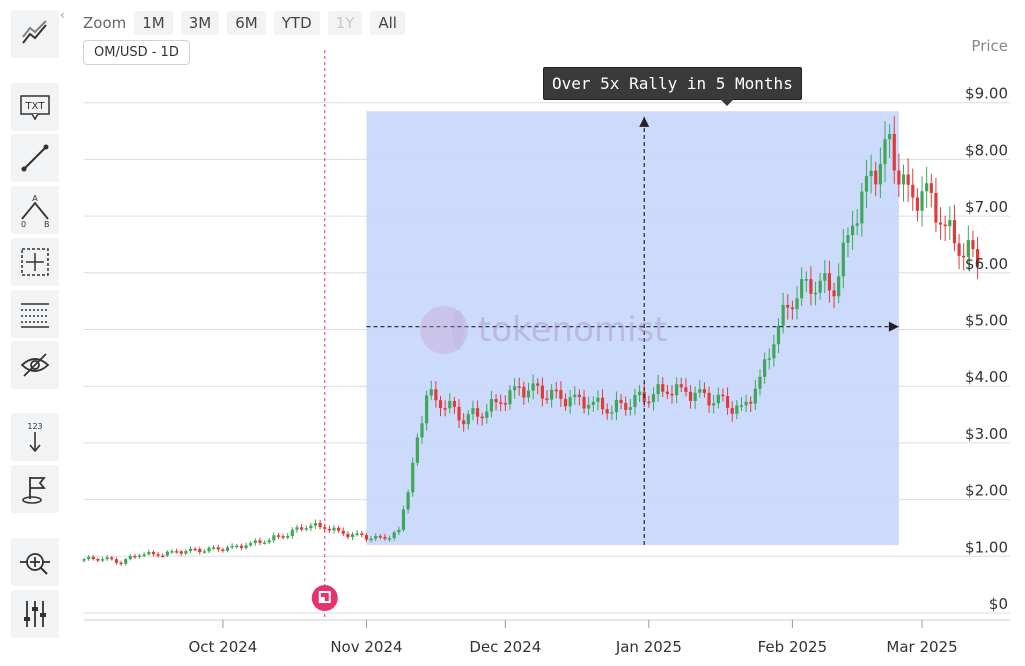  Describe the element at coordinates (35, 437) in the screenshot. I see `counter-tool-button: 123` at that location.